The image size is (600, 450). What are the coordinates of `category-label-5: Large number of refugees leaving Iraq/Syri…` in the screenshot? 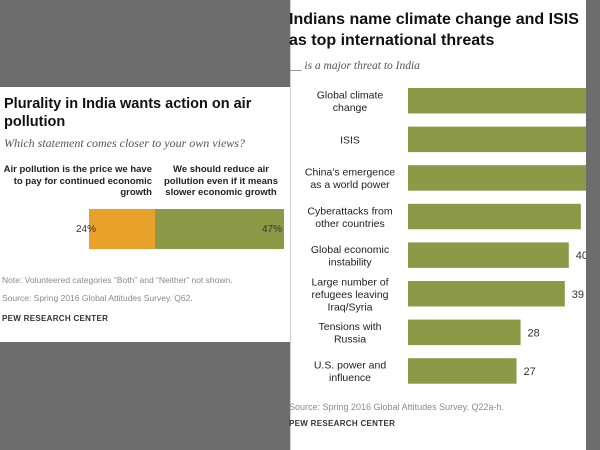 It's located at (349, 294).